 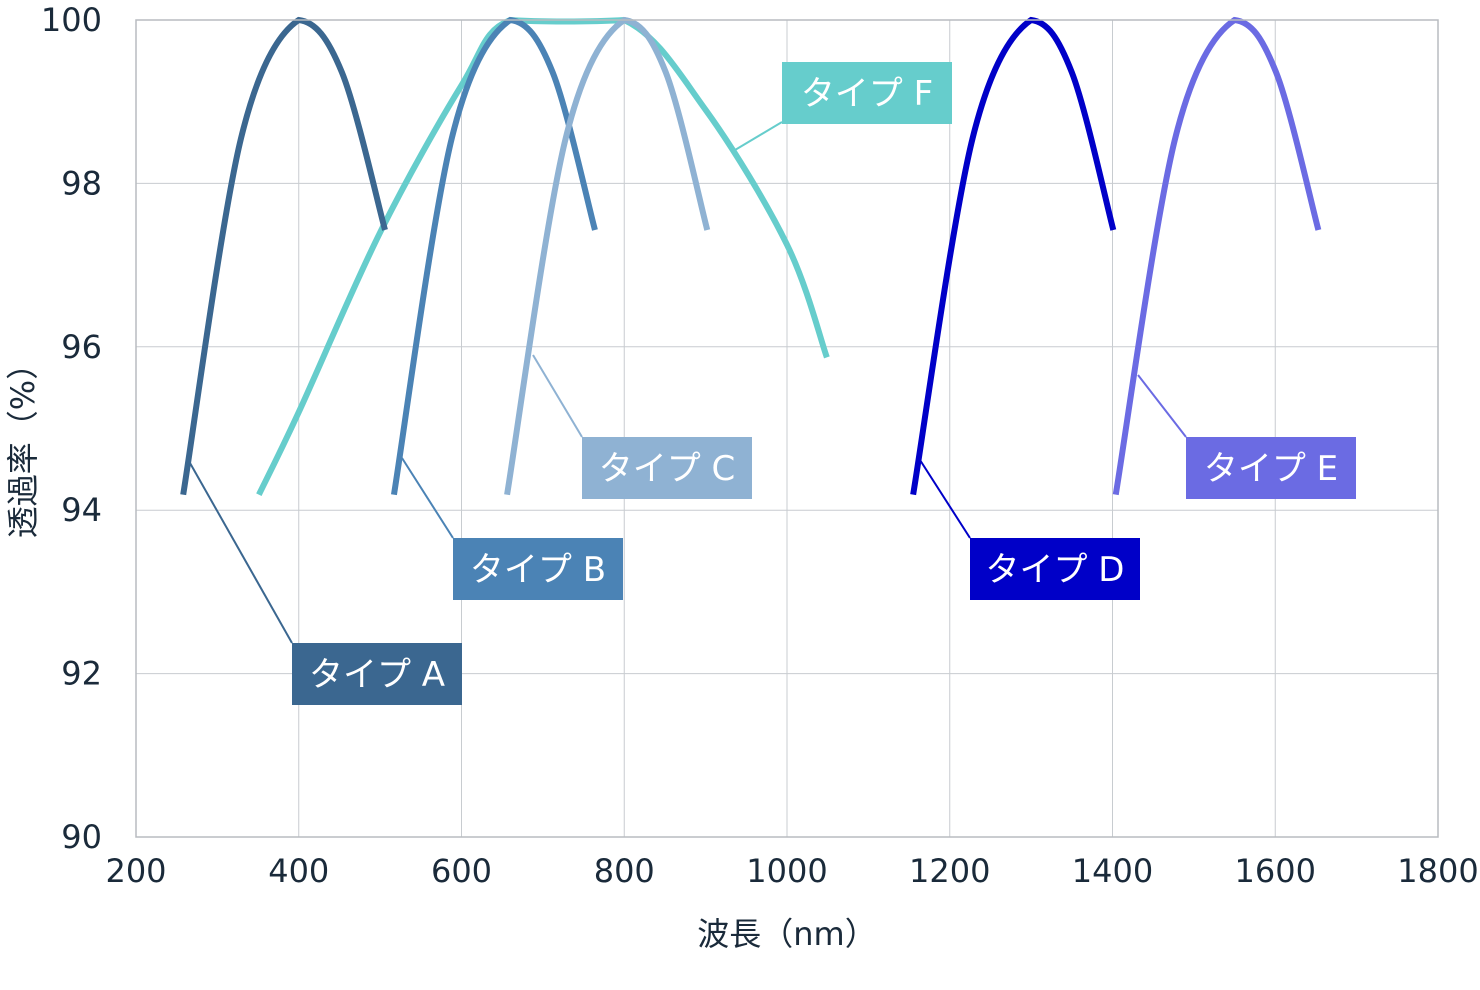 What do you see at coordinates (786, 934) in the screenshot?
I see `x-axis-label: 波長（nm）` at bounding box center [786, 934].